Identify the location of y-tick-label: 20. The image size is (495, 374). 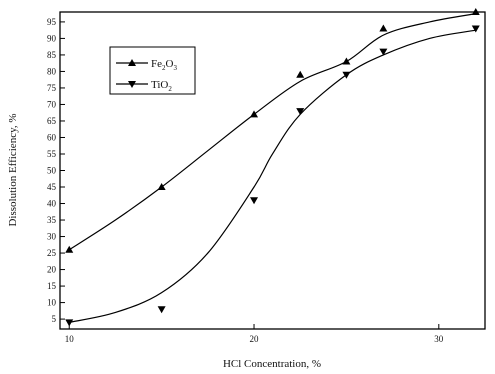
(52, 270).